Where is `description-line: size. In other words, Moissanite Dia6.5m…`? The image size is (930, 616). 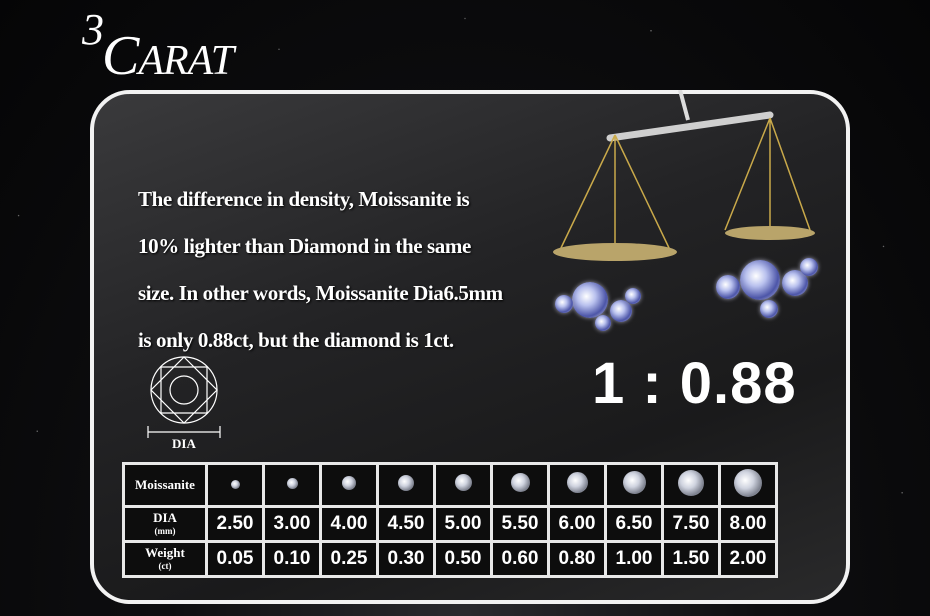 description-line: size. In other words, Moissanite Dia6.5m… is located at coordinates (320, 293).